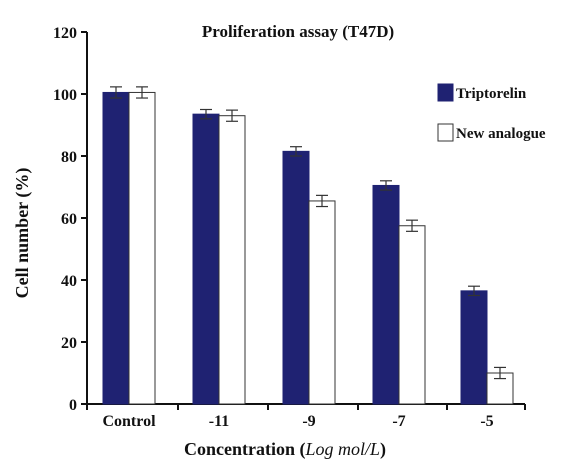 The width and height of the screenshot is (571, 459). What do you see at coordinates (69, 157) in the screenshot?
I see `y-tick-label-80: 80` at bounding box center [69, 157].